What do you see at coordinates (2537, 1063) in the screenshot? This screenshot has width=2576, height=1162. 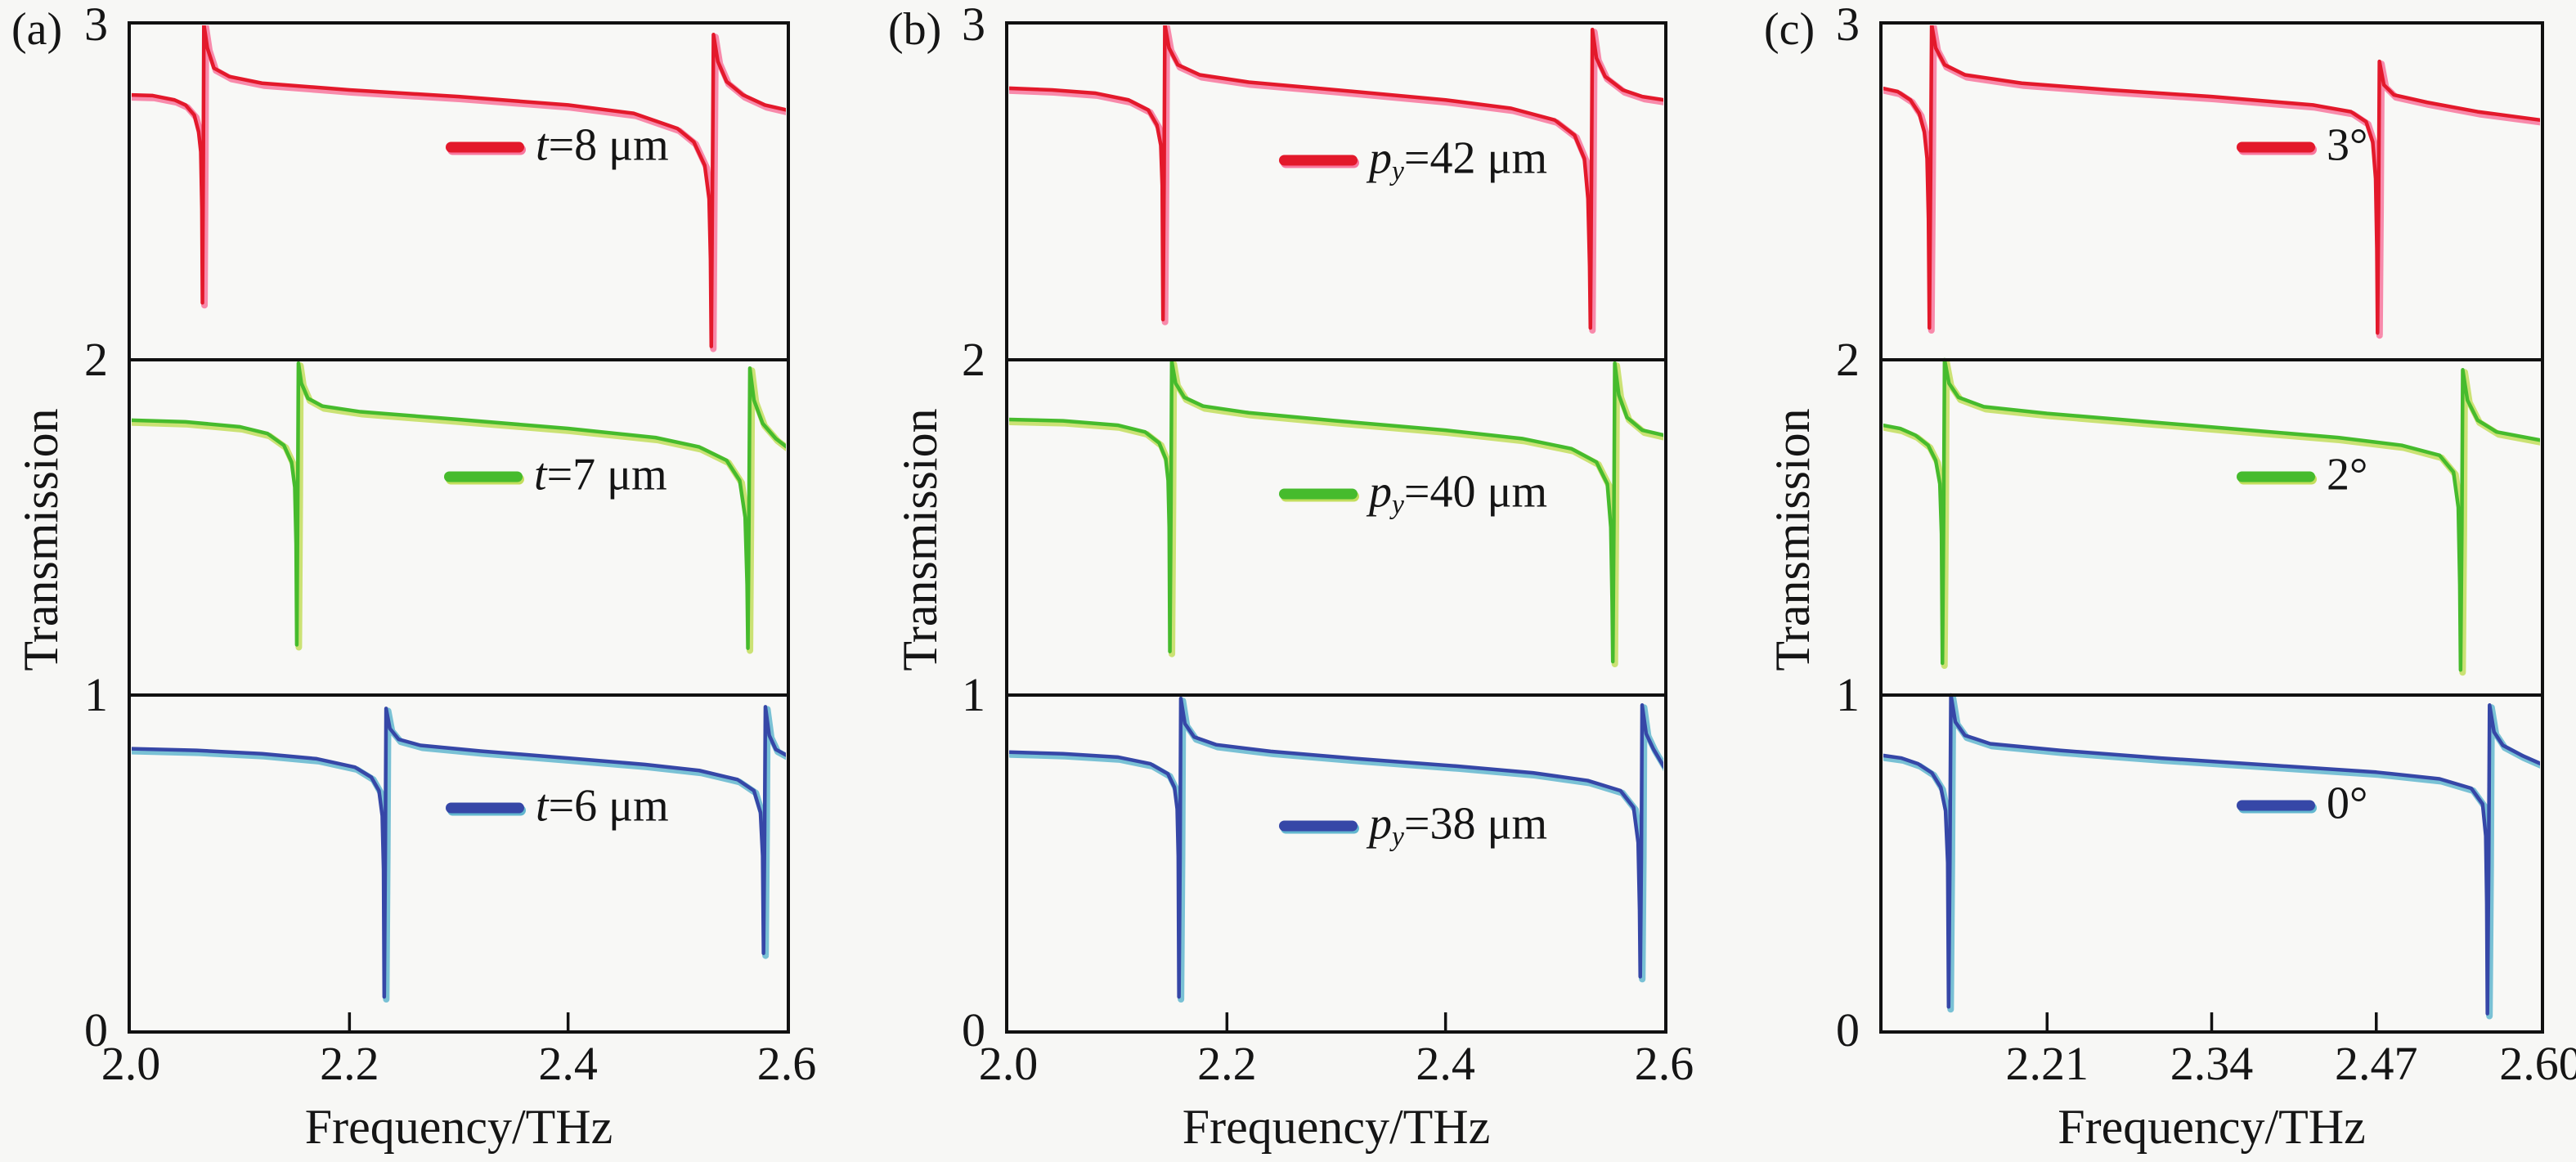 I see `x-tick-label: 2.60` at bounding box center [2537, 1063].